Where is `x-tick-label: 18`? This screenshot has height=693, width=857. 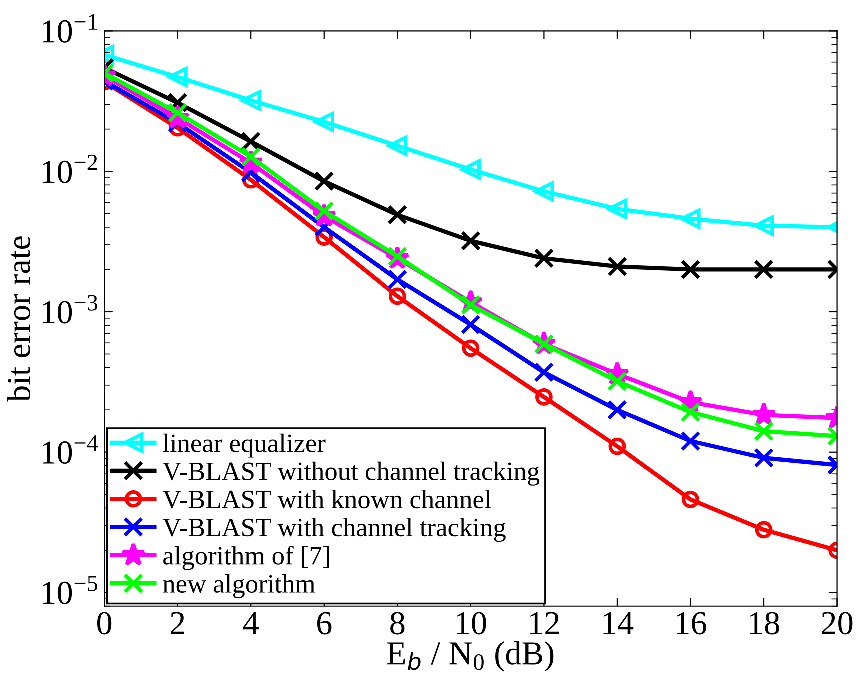
x-tick-label: 18 is located at coordinates (765, 623).